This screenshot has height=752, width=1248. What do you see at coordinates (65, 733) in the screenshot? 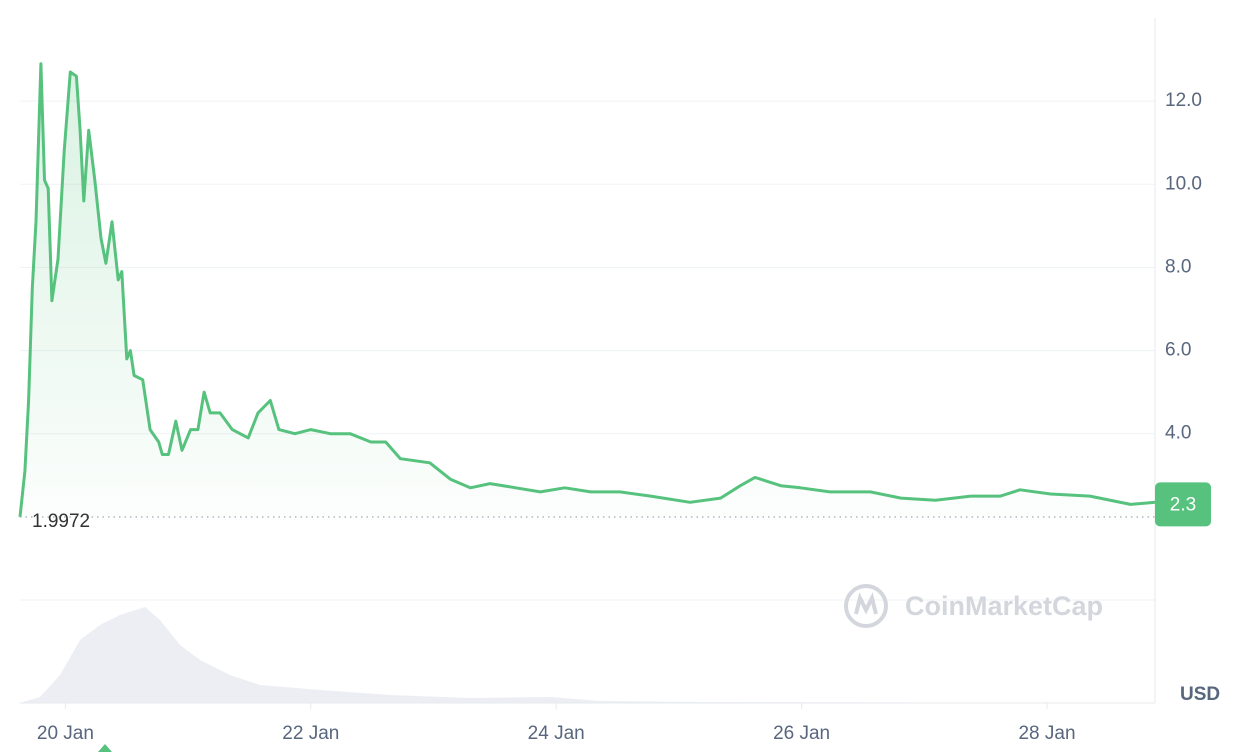
I see `x-tick-label: 20 Jan` at bounding box center [65, 733].